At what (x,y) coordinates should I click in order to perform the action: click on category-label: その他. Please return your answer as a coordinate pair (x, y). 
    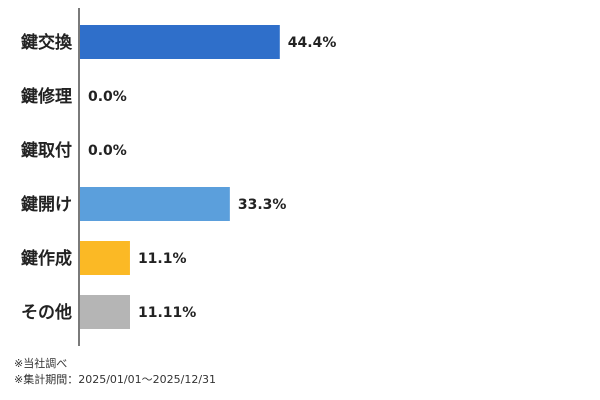
    Looking at the image, I should click on (46, 312).